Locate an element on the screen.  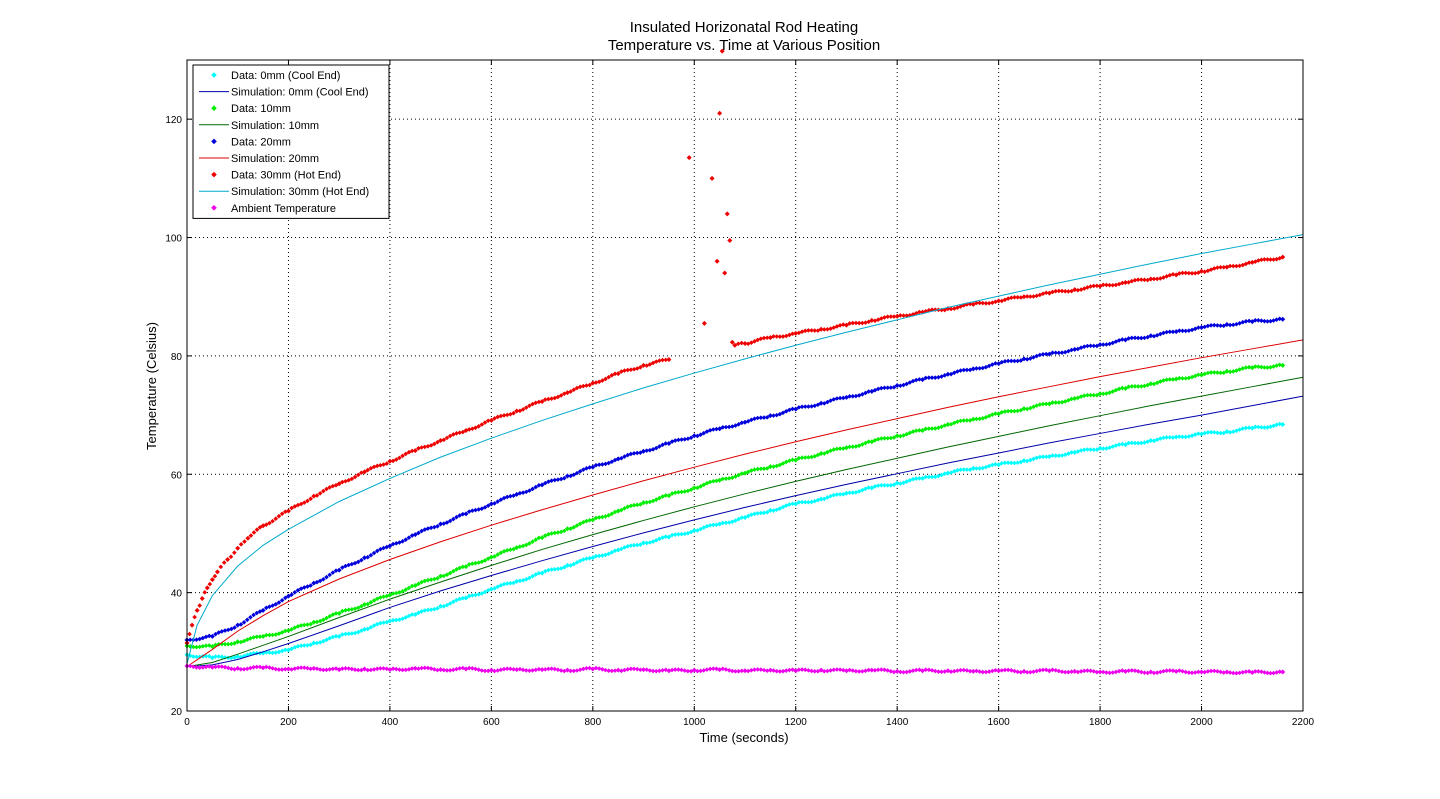
y-tick-label: 80 is located at coordinates (177, 357).